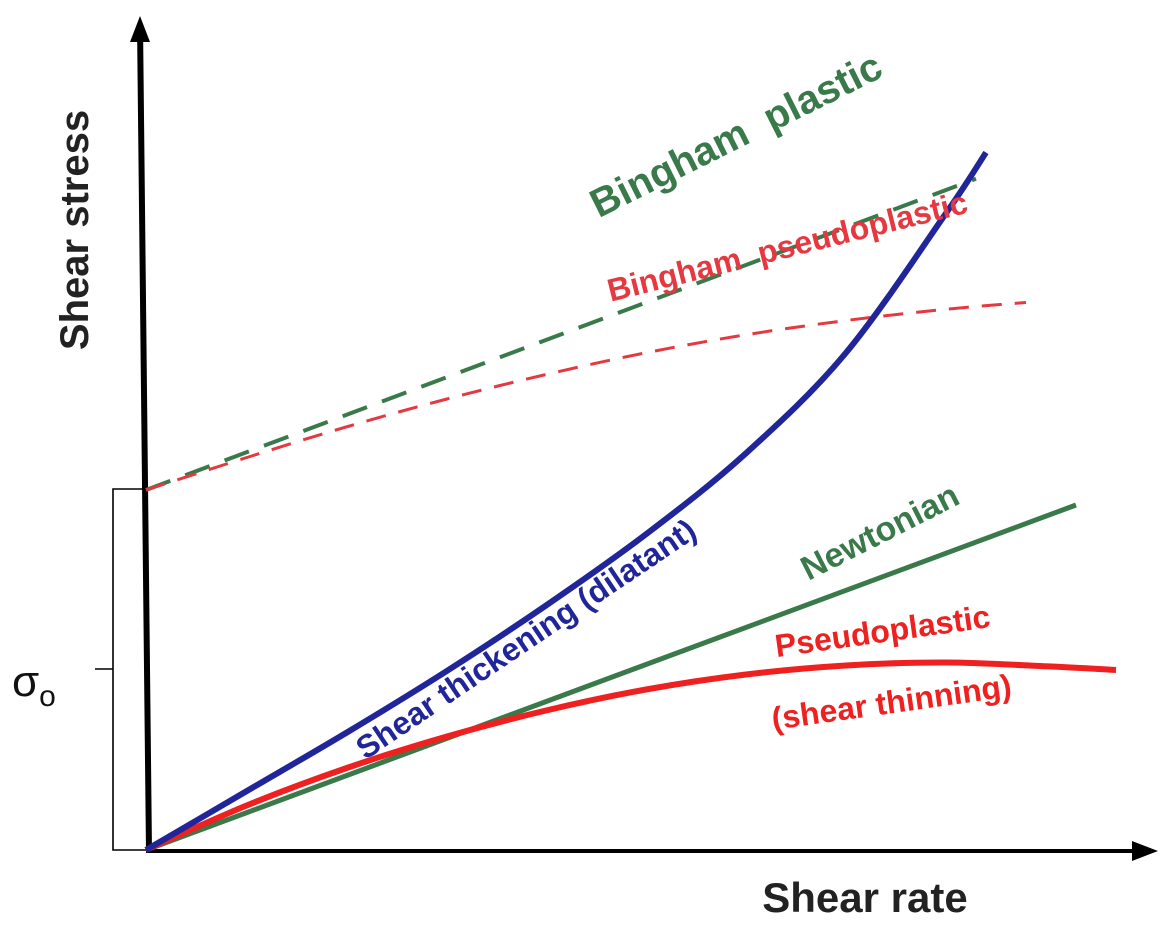  I want to click on yield-stress-subscript: o, so click(47, 696).